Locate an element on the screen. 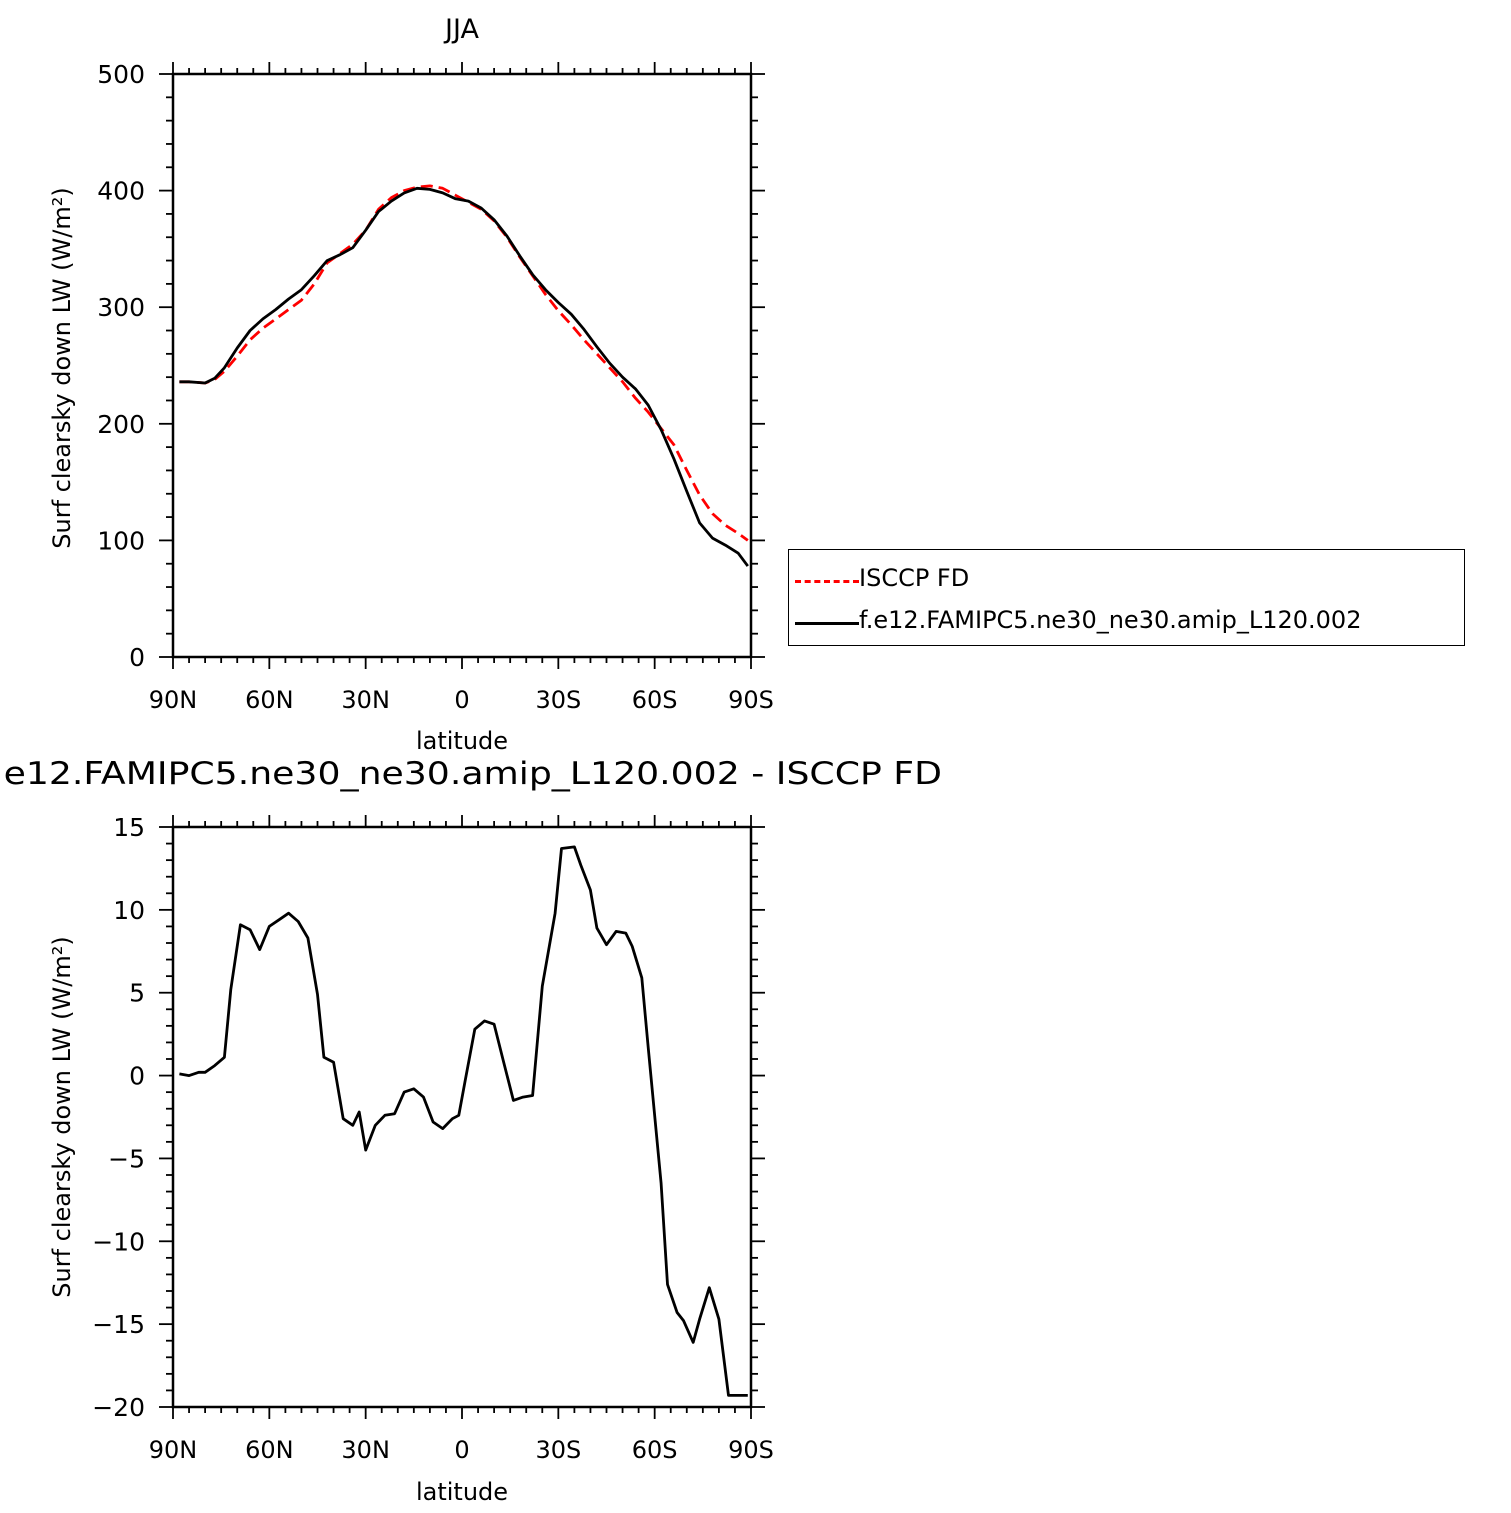 This screenshot has width=1511, height=1513. bottom-x-tick-label: 60N is located at coordinates (269, 1450).